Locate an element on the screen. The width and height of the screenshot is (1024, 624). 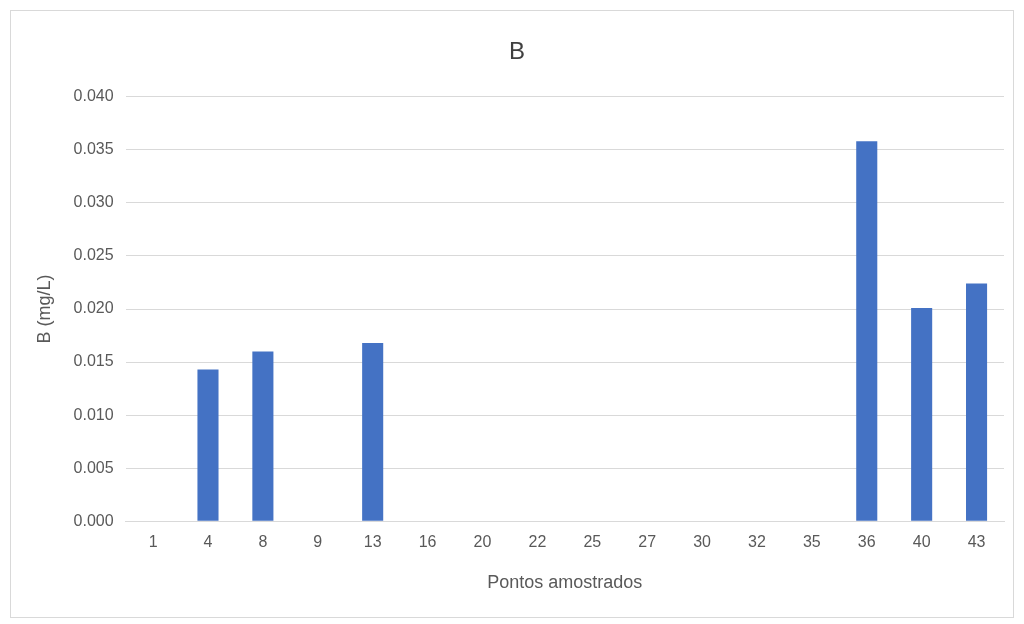
x-tick-label: 43 is located at coordinates (976, 542).